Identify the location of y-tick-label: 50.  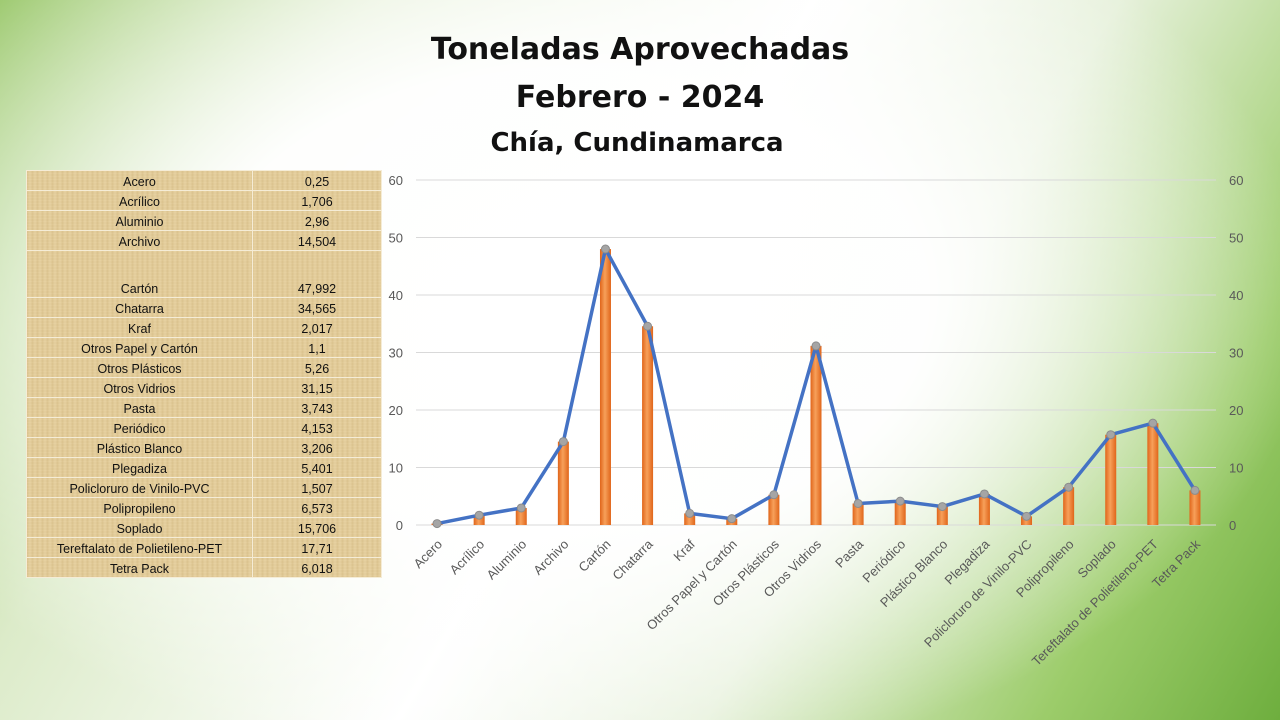
(396, 238).